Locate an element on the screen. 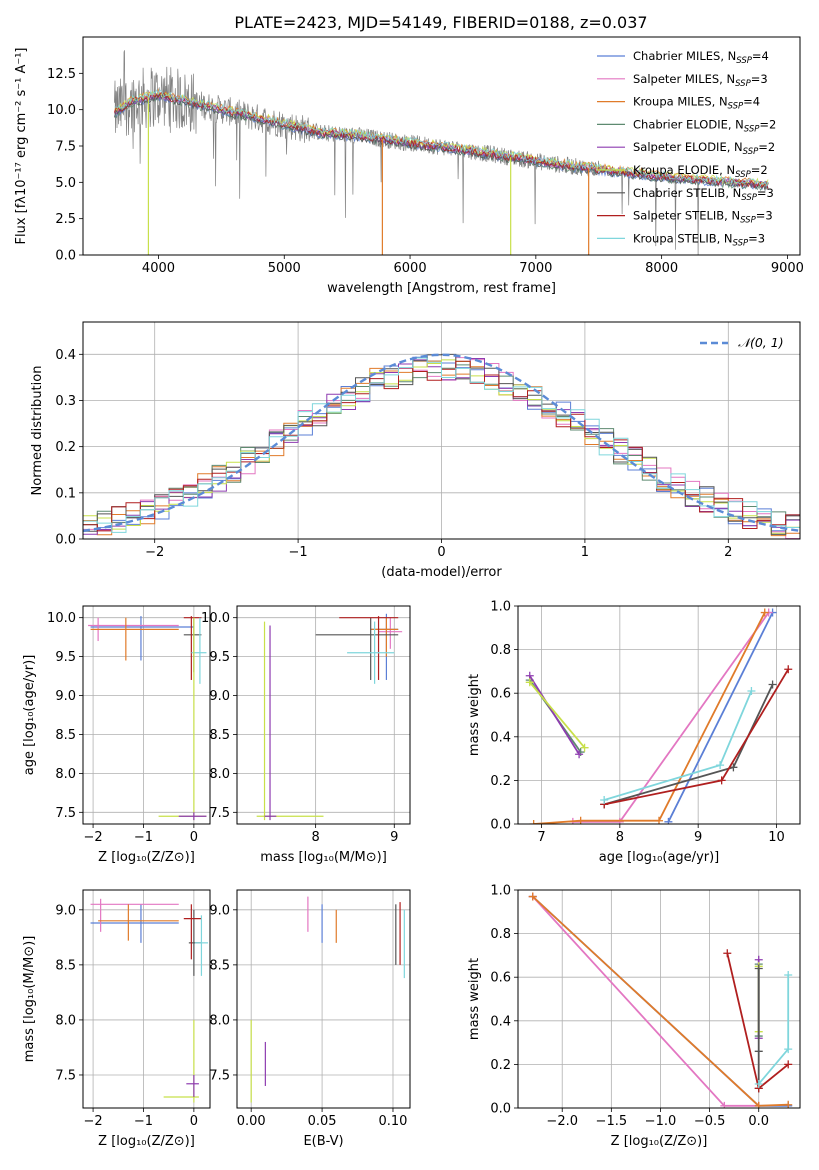  gaussian-curve is located at coordinates (441, 443).